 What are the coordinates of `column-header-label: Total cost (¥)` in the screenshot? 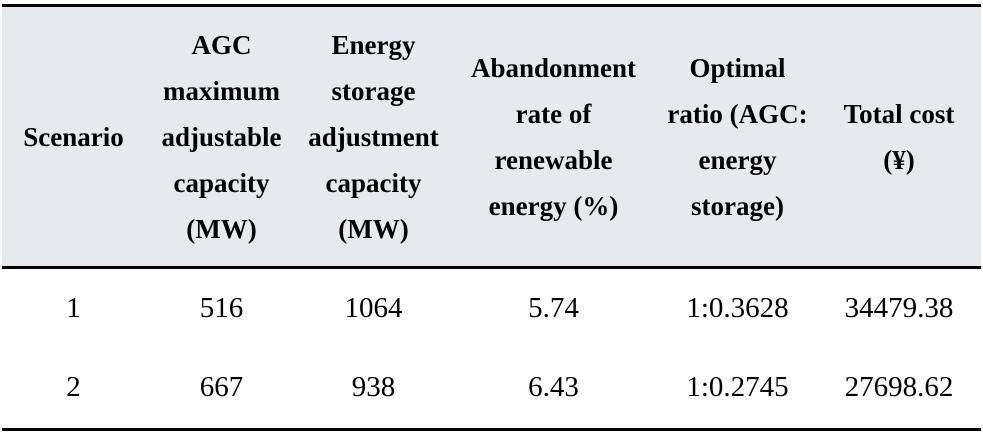 It's located at (899, 136).